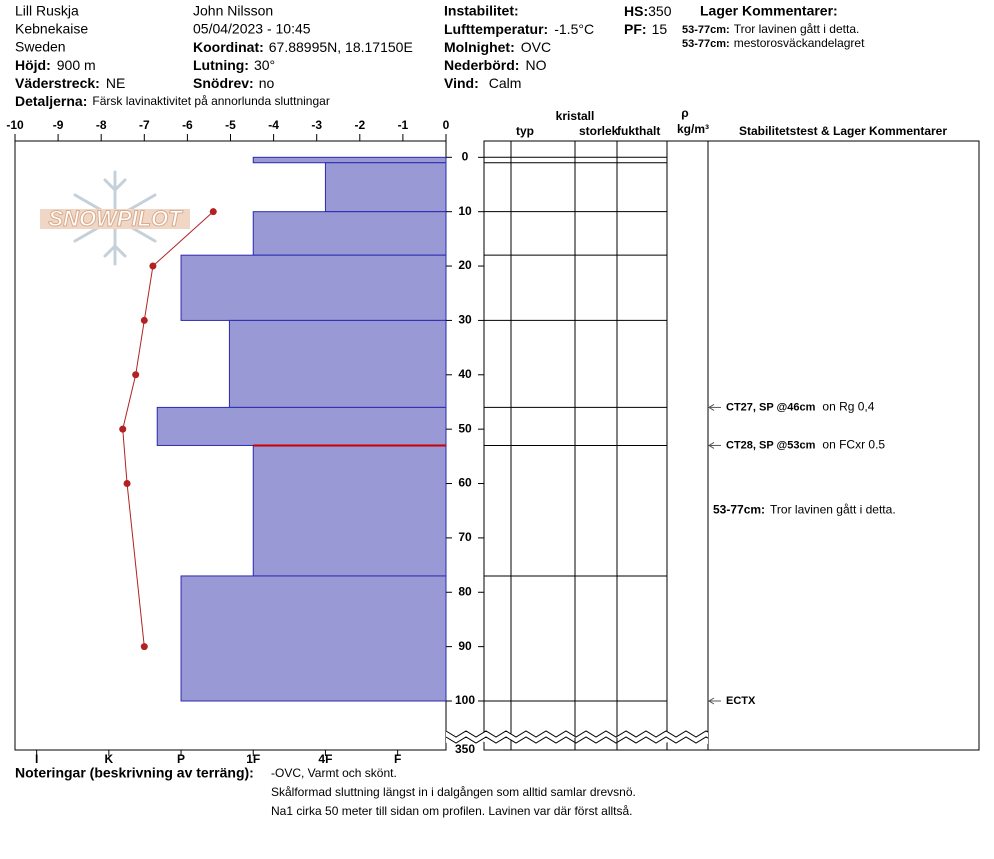  Describe the element at coordinates (833, 510) in the screenshot. I see `layer-note-text: Tror lavinen gått i detta.` at that location.